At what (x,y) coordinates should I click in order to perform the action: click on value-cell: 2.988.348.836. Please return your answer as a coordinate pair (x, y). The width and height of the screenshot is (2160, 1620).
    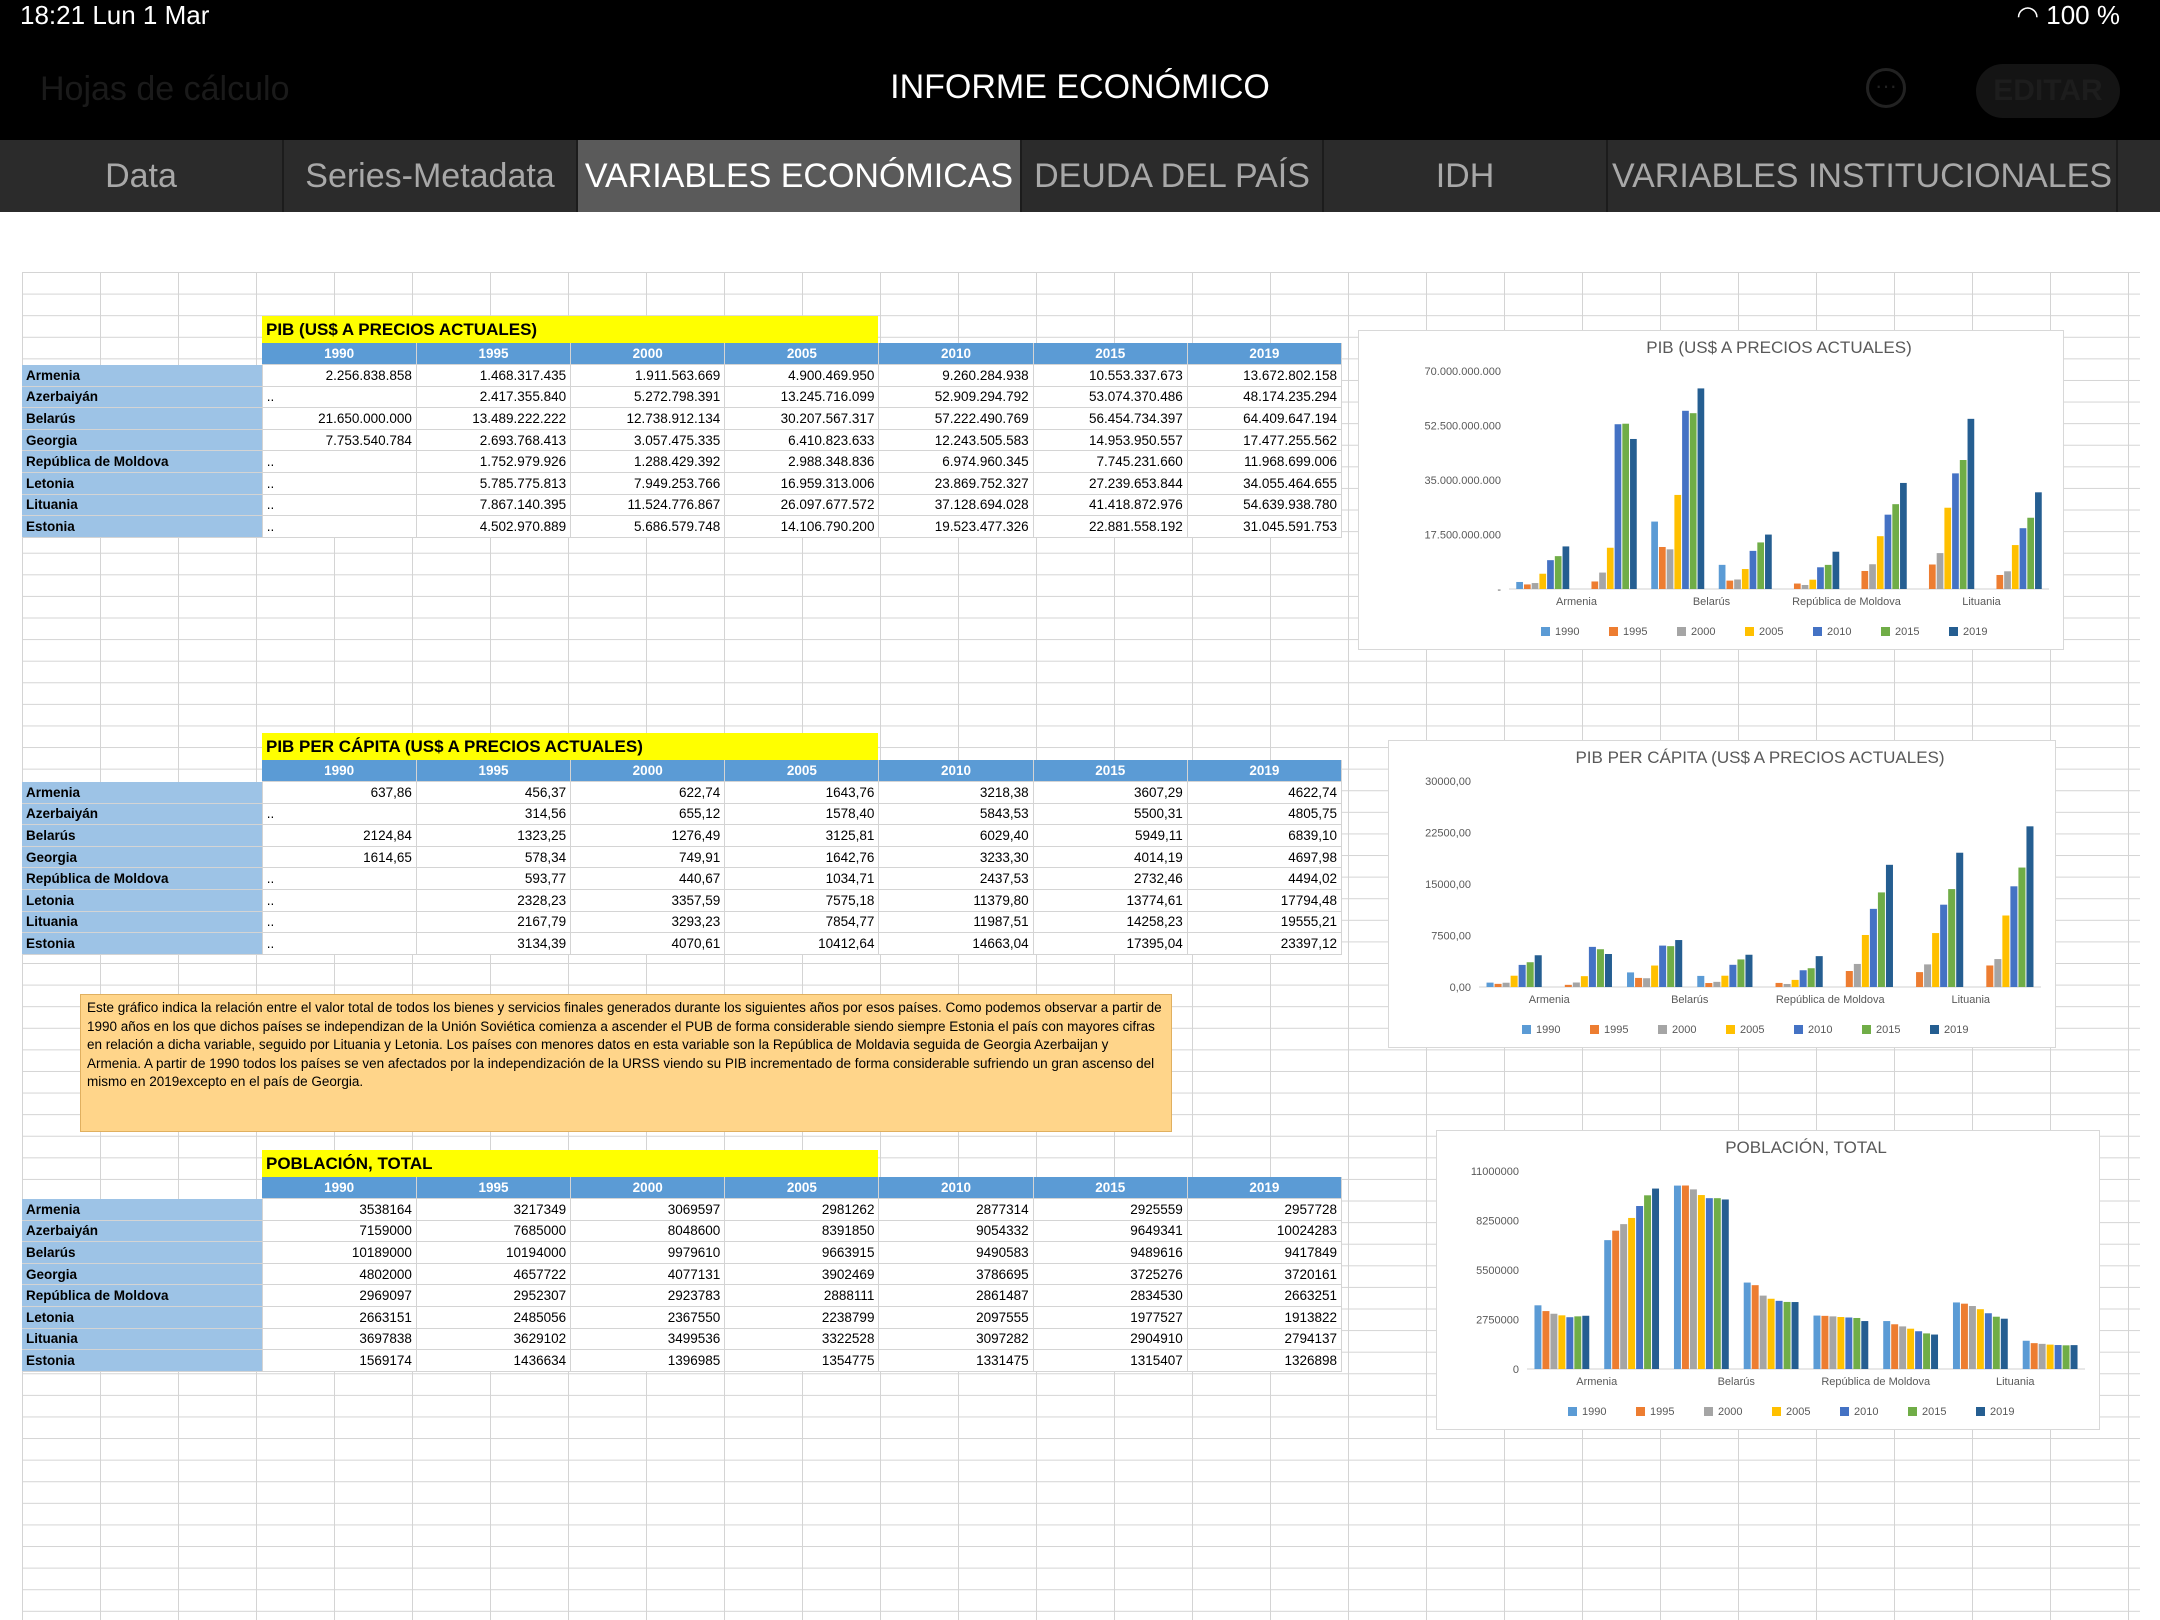
    Looking at the image, I should click on (802, 462).